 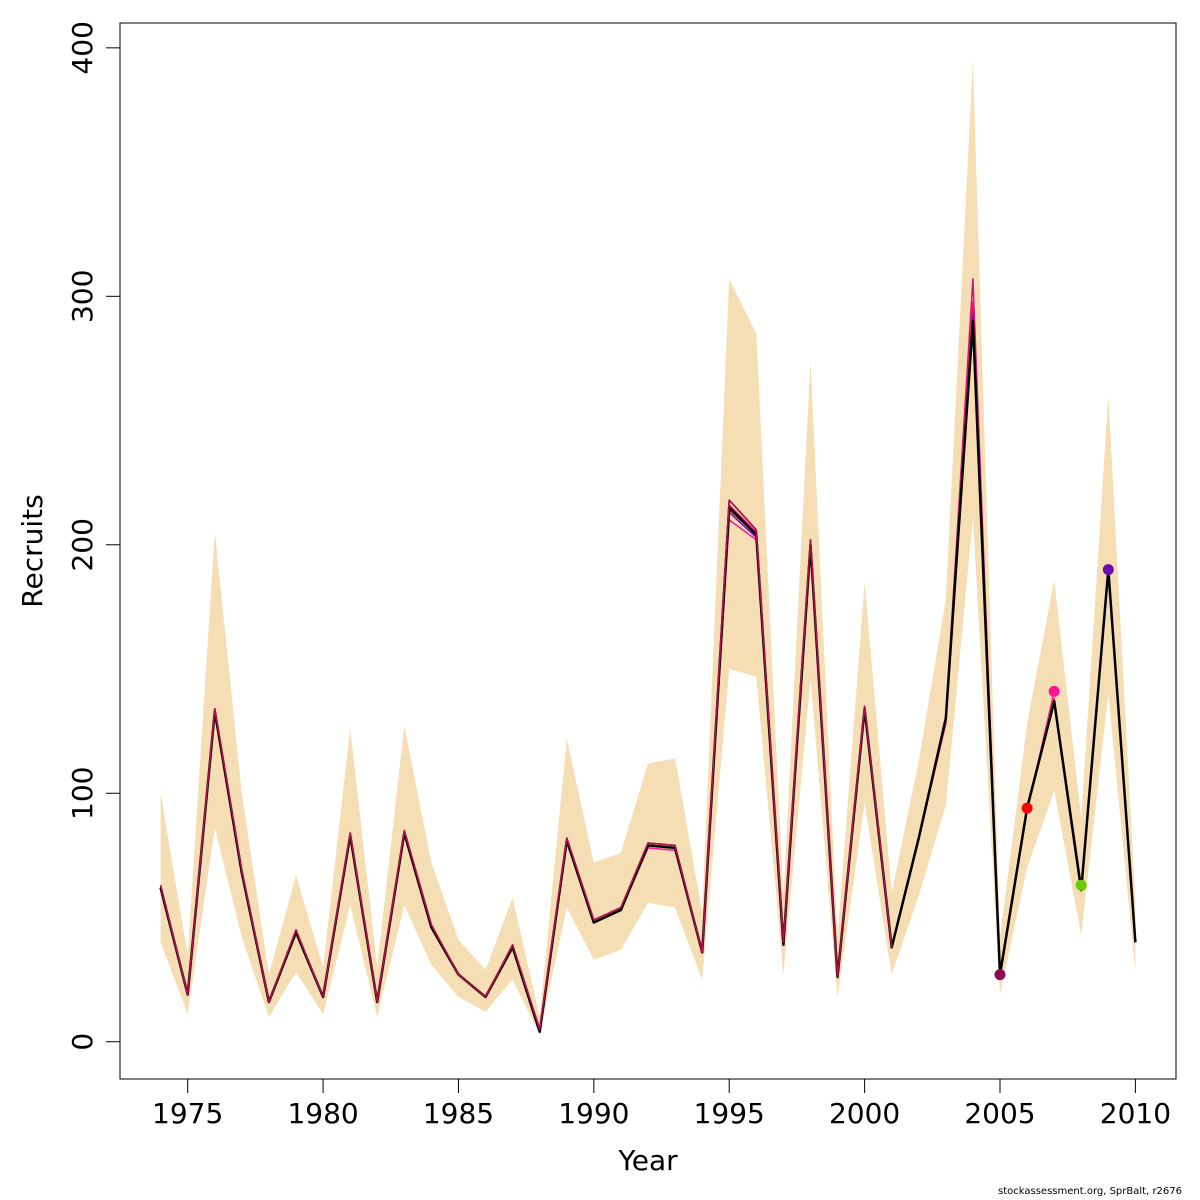 What do you see at coordinates (82, 1042) in the screenshot?
I see `y-tick-label-0: 0` at bounding box center [82, 1042].